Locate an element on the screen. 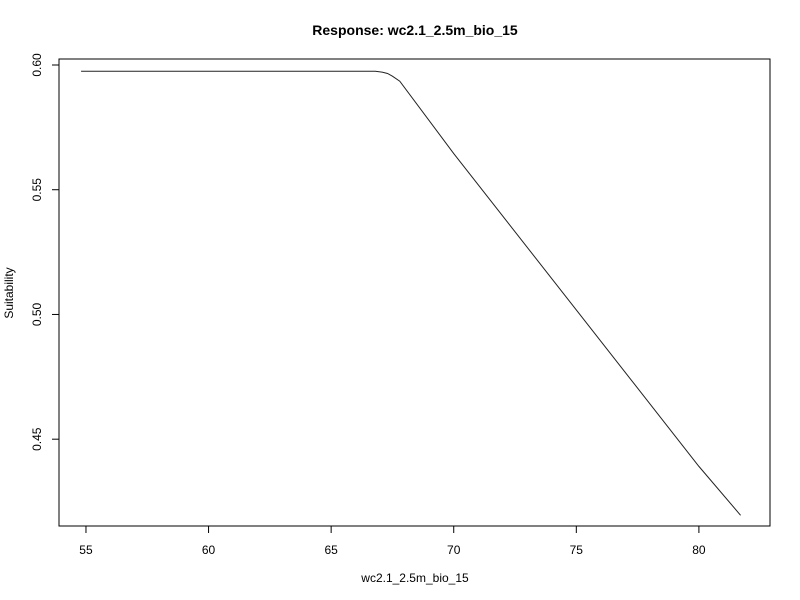 The width and height of the screenshot is (800, 600). x-axis: 55 60 65 70 75 80 is located at coordinates (392, 541).